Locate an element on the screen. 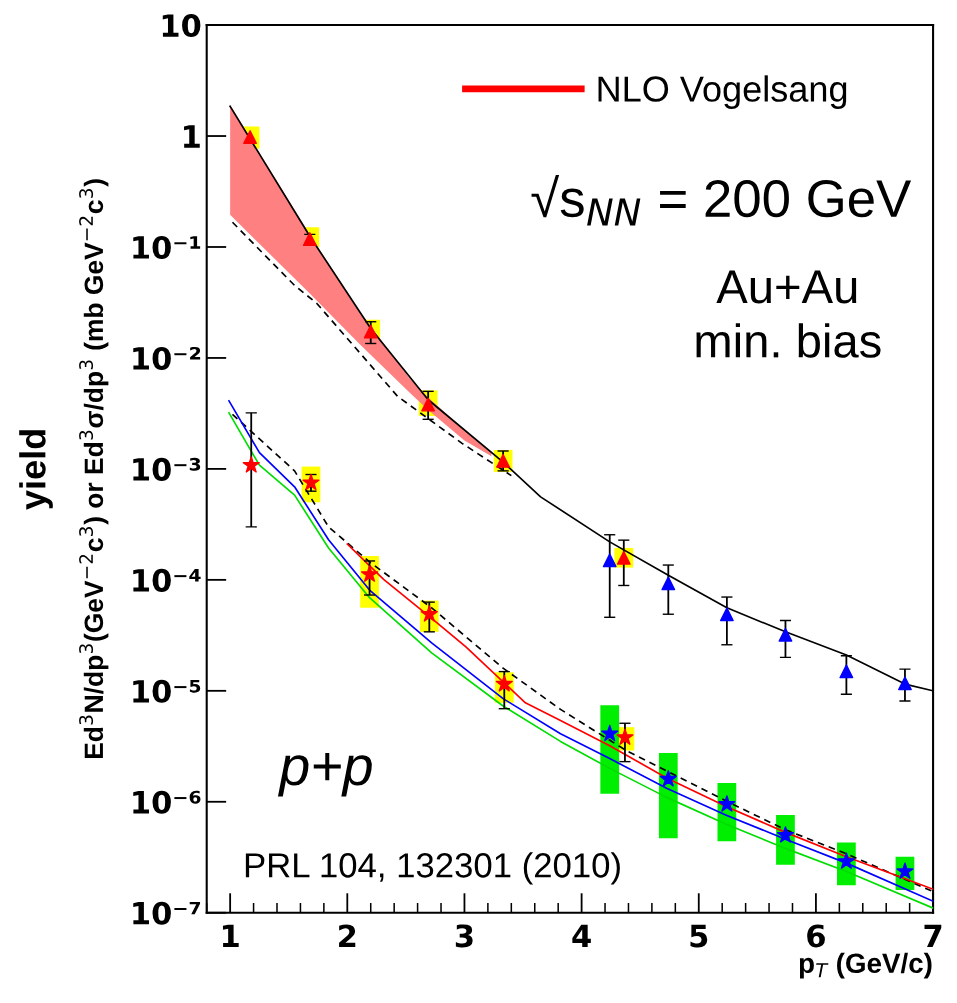 Image resolution: width=957 pixels, height=1003 pixels. y-tick-label: 10⁻⁴ is located at coordinates (167, 580).